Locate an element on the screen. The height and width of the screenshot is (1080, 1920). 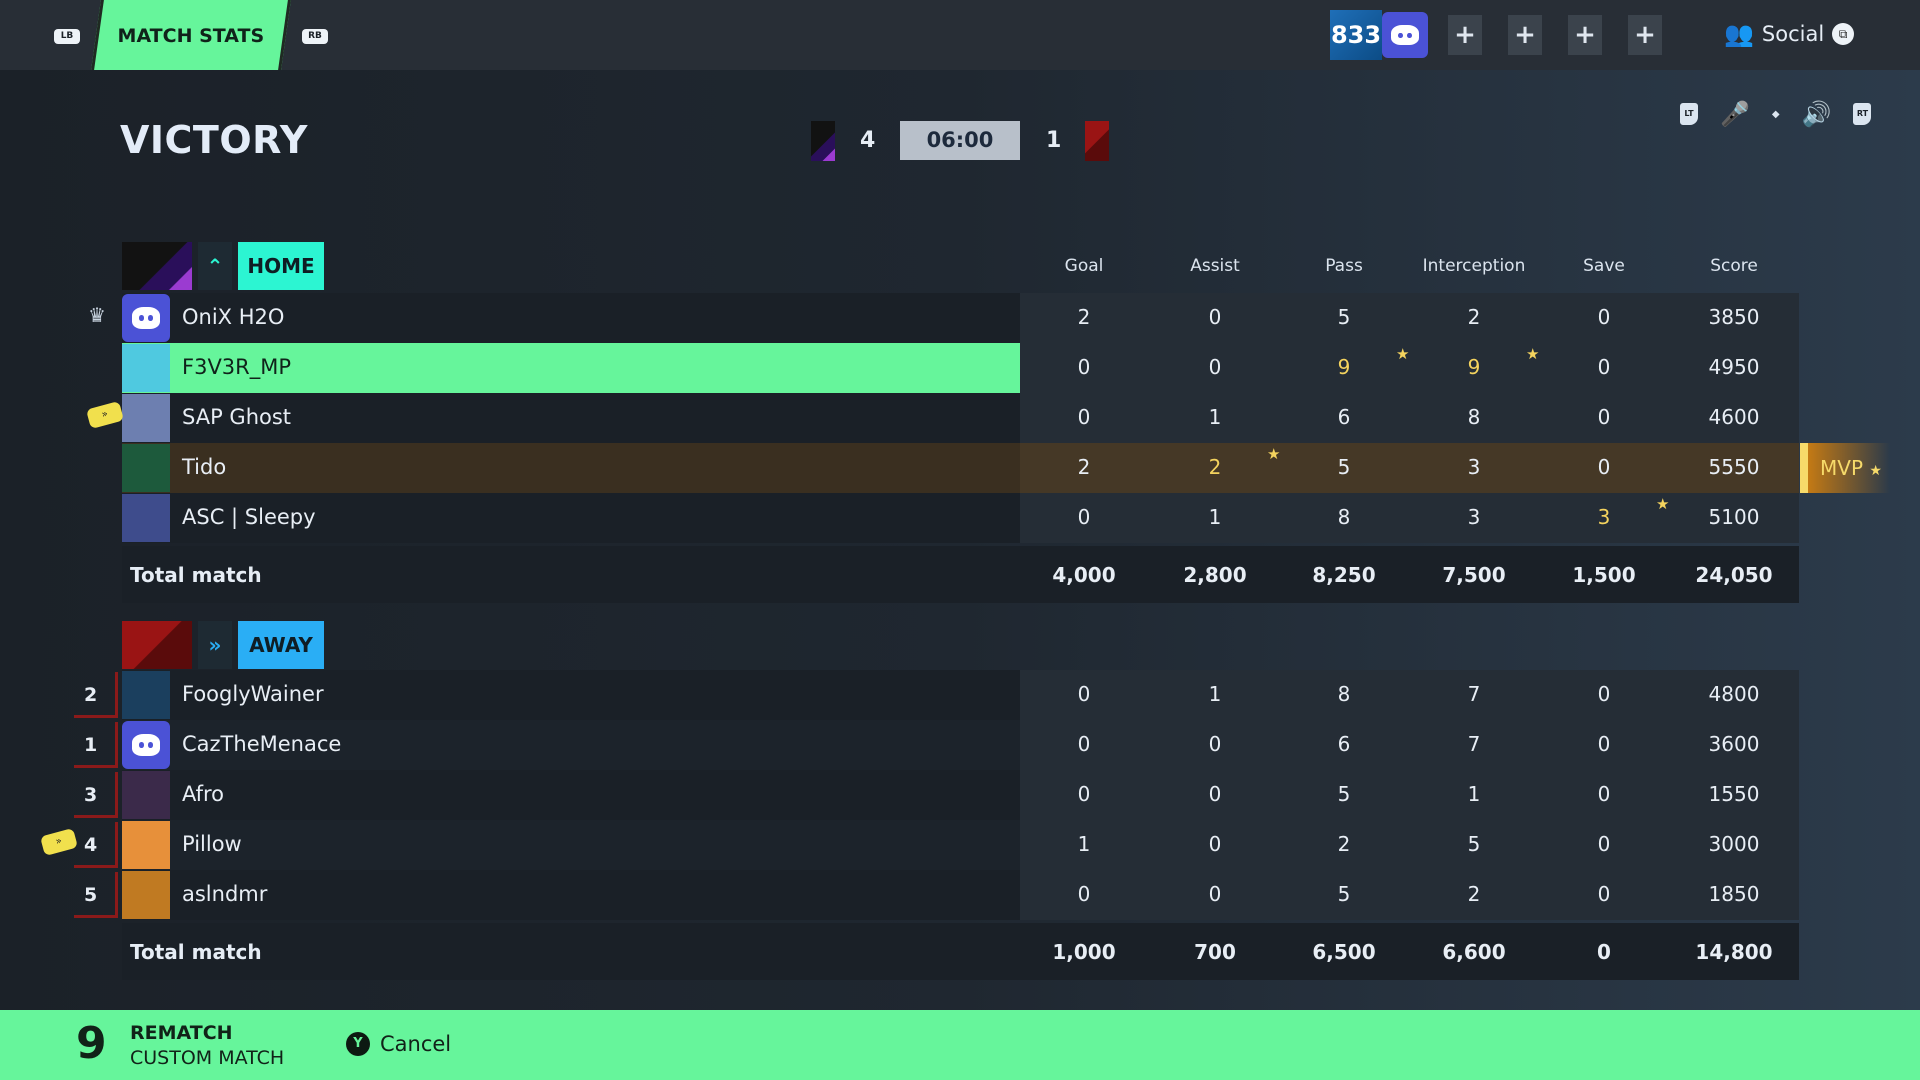
stat-score: 3000 is located at coordinates (1734, 844).